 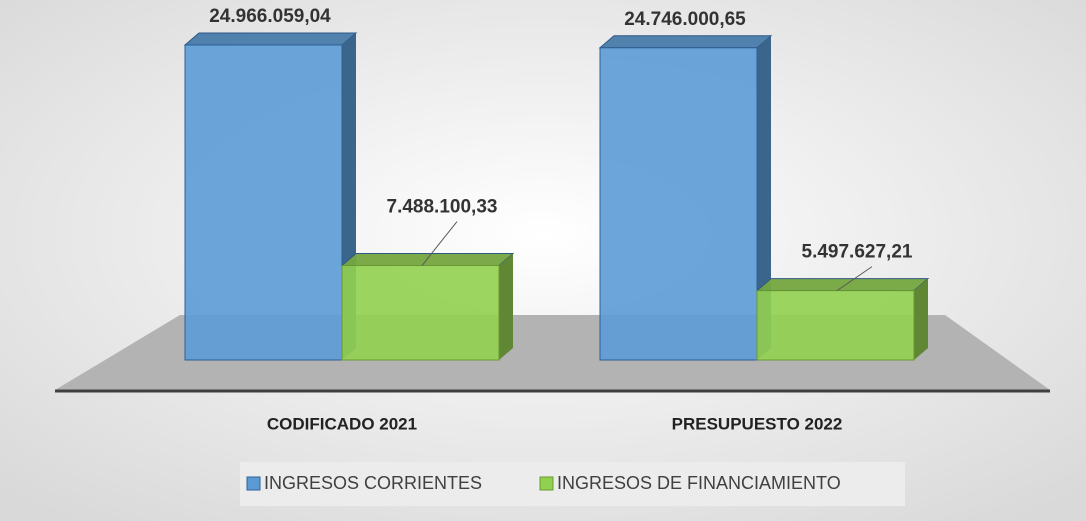 What do you see at coordinates (342, 423) in the screenshot?
I see `x-tick-label: CODIFICADO 2021` at bounding box center [342, 423].